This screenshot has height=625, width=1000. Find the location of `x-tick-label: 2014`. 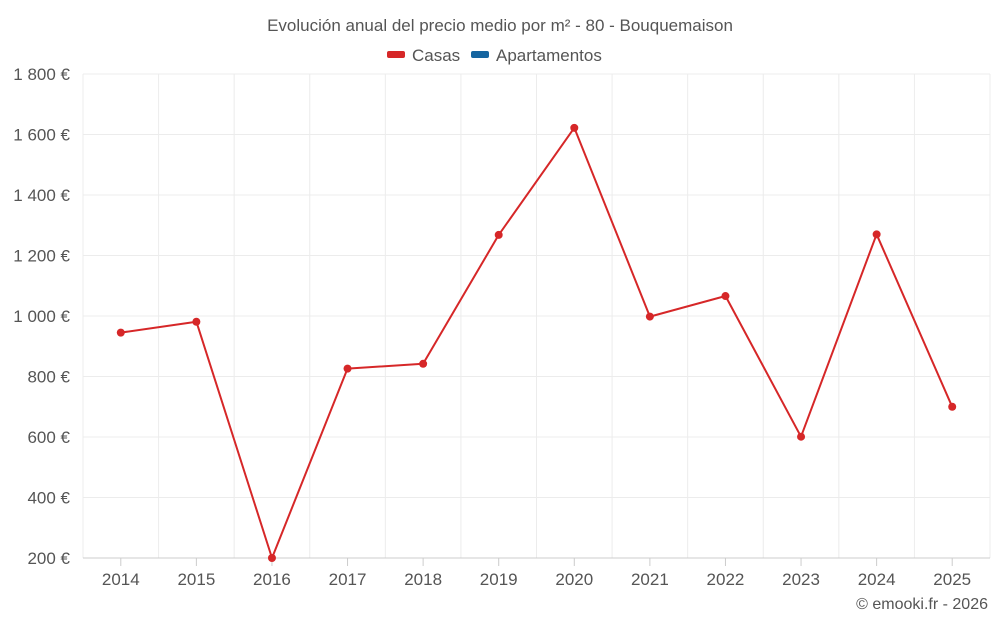

x-tick-label: 2014 is located at coordinates (121, 579).